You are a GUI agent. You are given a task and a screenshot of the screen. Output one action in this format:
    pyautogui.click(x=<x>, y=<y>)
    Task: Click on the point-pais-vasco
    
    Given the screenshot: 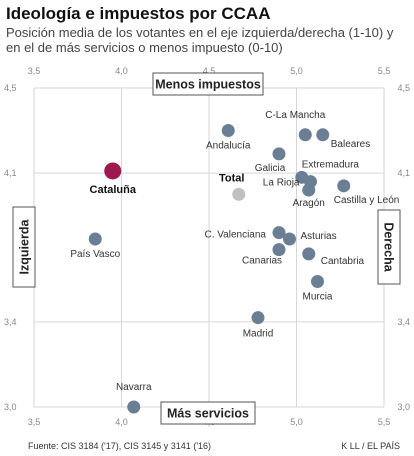 What is the action you would take?
    pyautogui.click(x=95, y=239)
    